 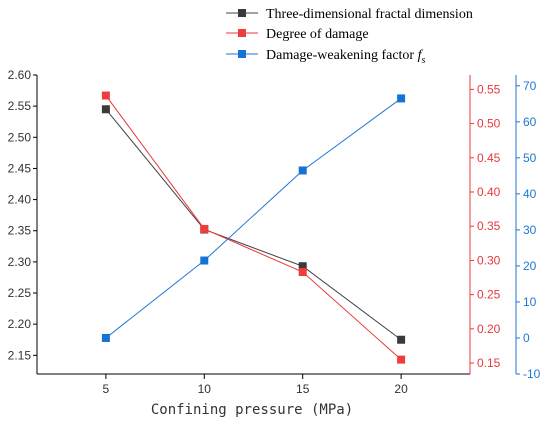 I want to click on x-tick-label: 10, so click(x=205, y=389).